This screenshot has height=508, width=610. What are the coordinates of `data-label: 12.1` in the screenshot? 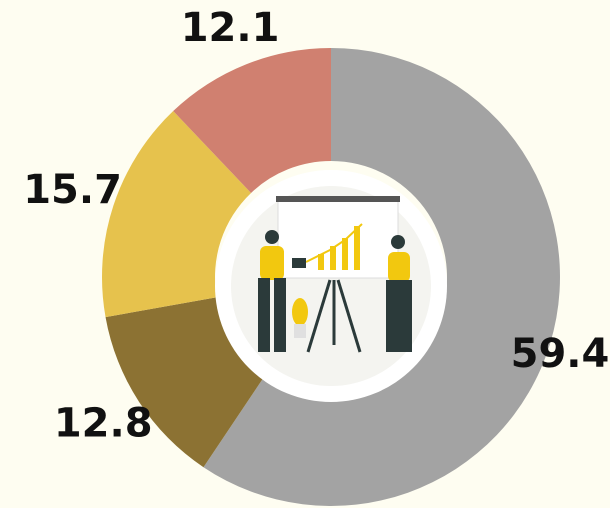 It's located at (230, 28).